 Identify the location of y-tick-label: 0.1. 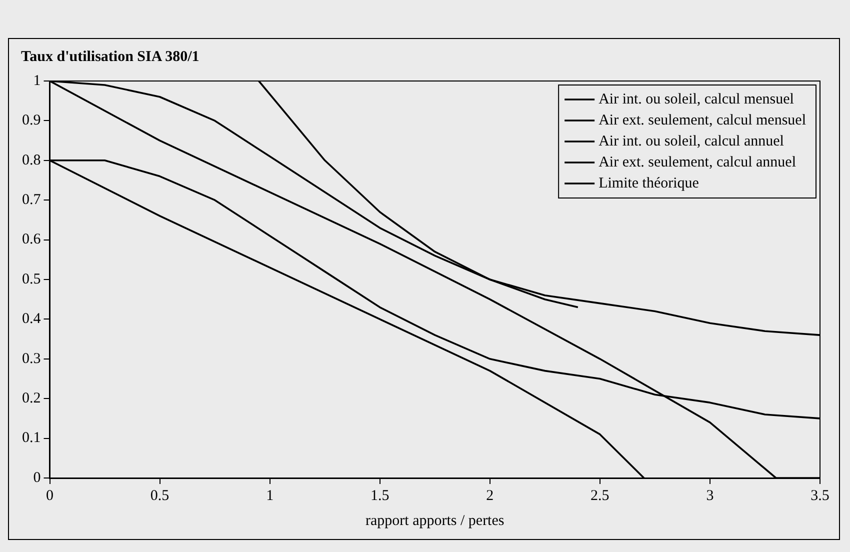
(31, 438).